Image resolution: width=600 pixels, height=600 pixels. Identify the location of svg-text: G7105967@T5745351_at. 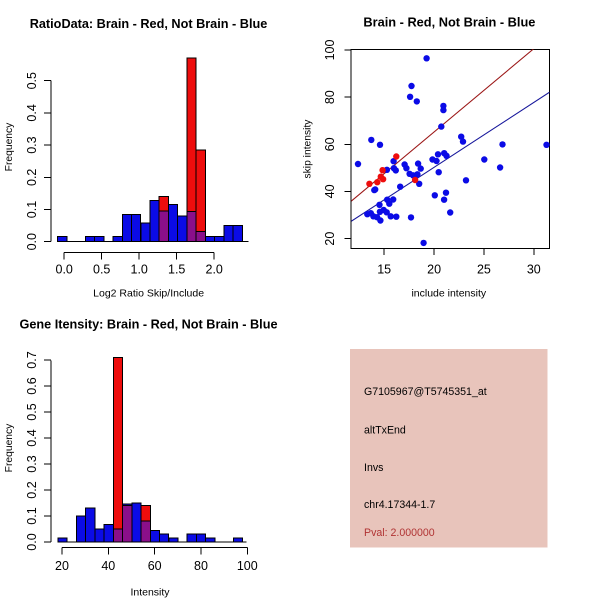
(425, 392).